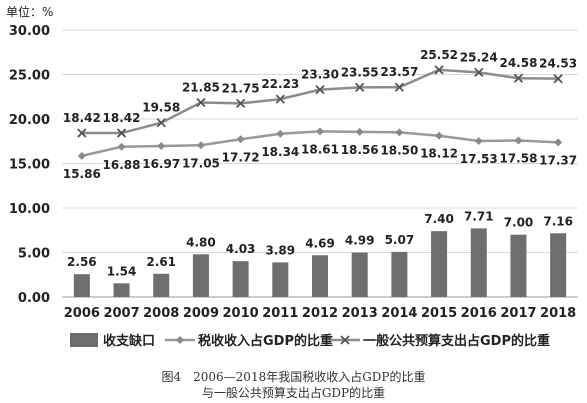 This screenshot has height=403, width=587. What do you see at coordinates (320, 149) in the screenshot?
I see `tax-value-label: 18.61` at bounding box center [320, 149].